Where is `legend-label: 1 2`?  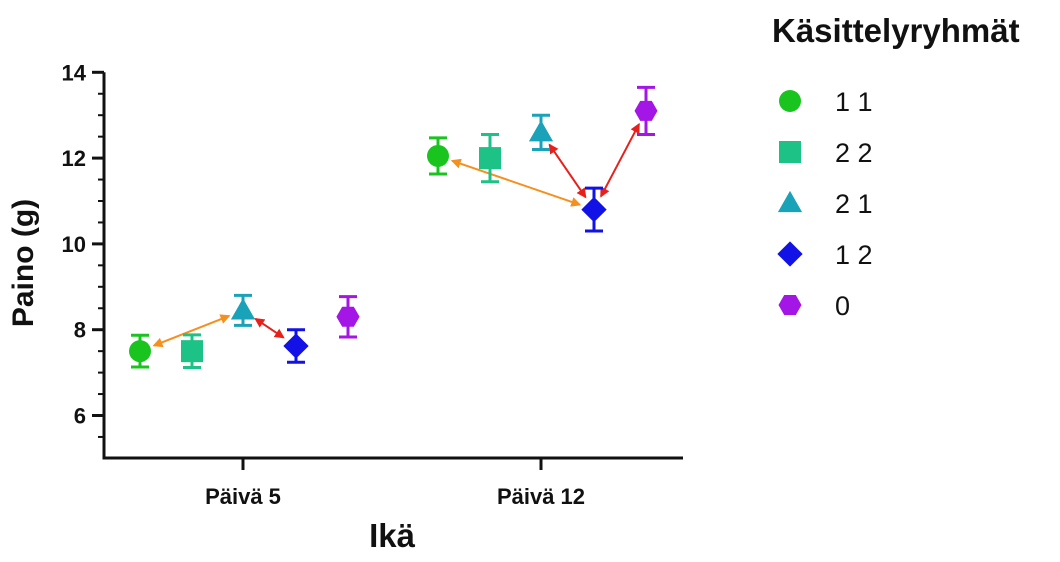 legend-label: 1 2 is located at coordinates (854, 255).